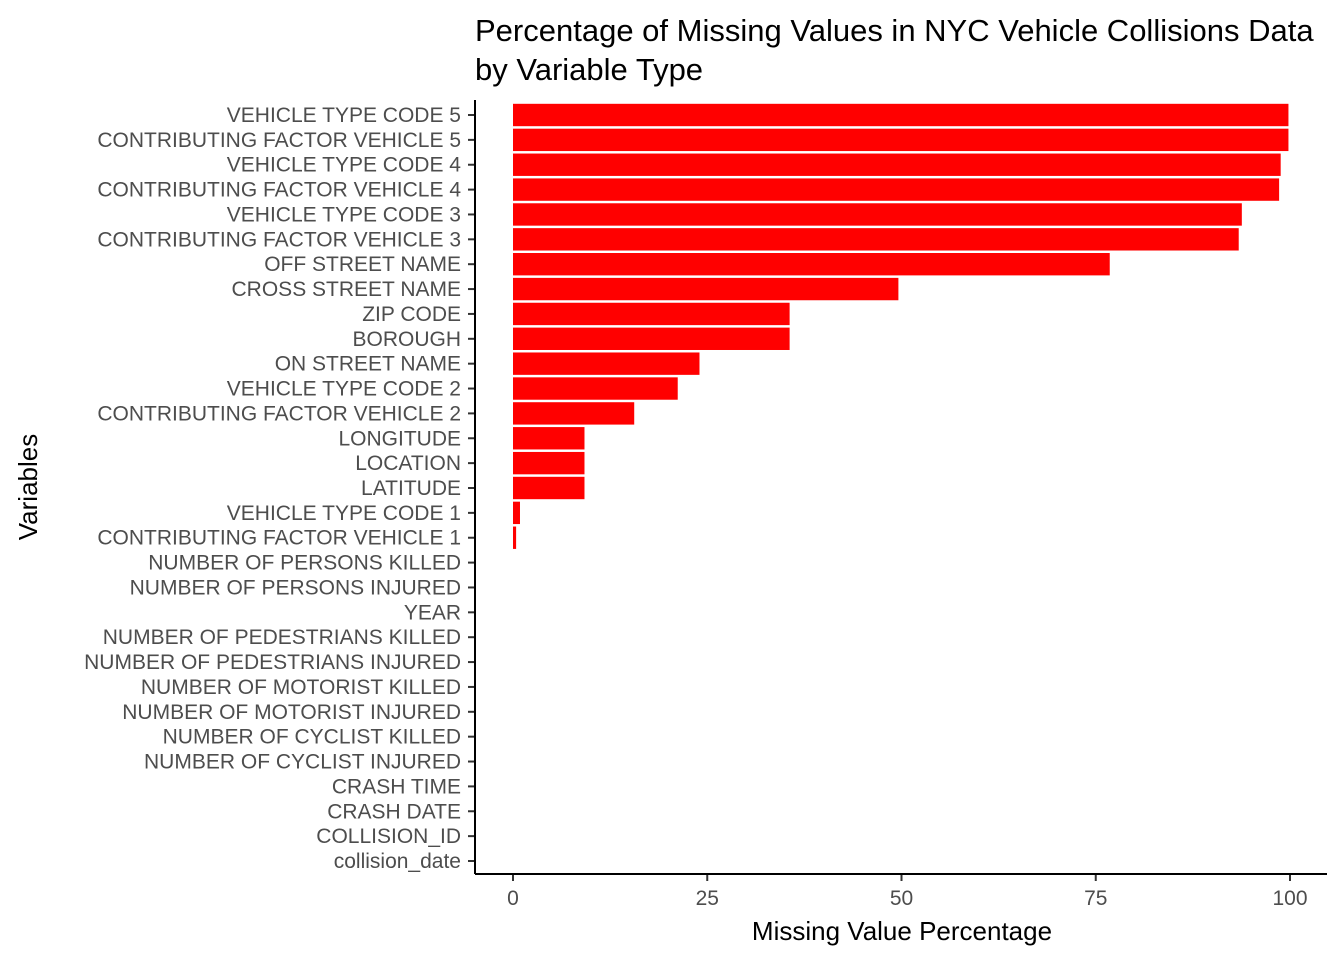  Describe the element at coordinates (279, 239) in the screenshot. I see `y-tick-label: CONTRIBUTING FACTOR VEHICLE 3` at that location.